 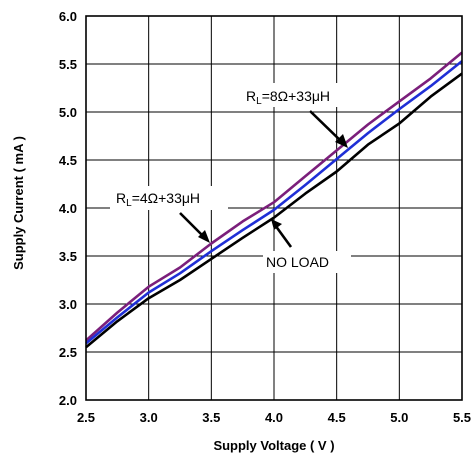 I want to click on annotation-noload: NO LOAD, so click(x=297, y=262).